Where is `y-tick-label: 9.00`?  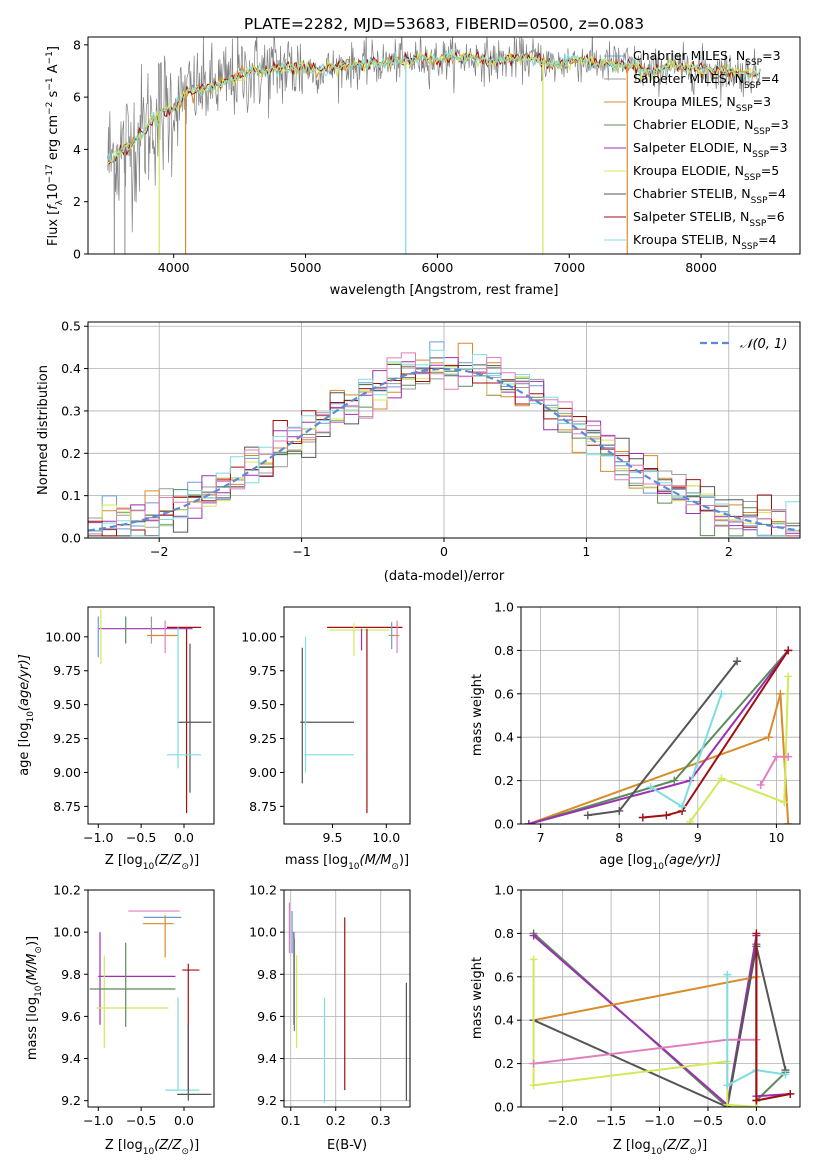
y-tick-label: 9.00 is located at coordinates (263, 772).